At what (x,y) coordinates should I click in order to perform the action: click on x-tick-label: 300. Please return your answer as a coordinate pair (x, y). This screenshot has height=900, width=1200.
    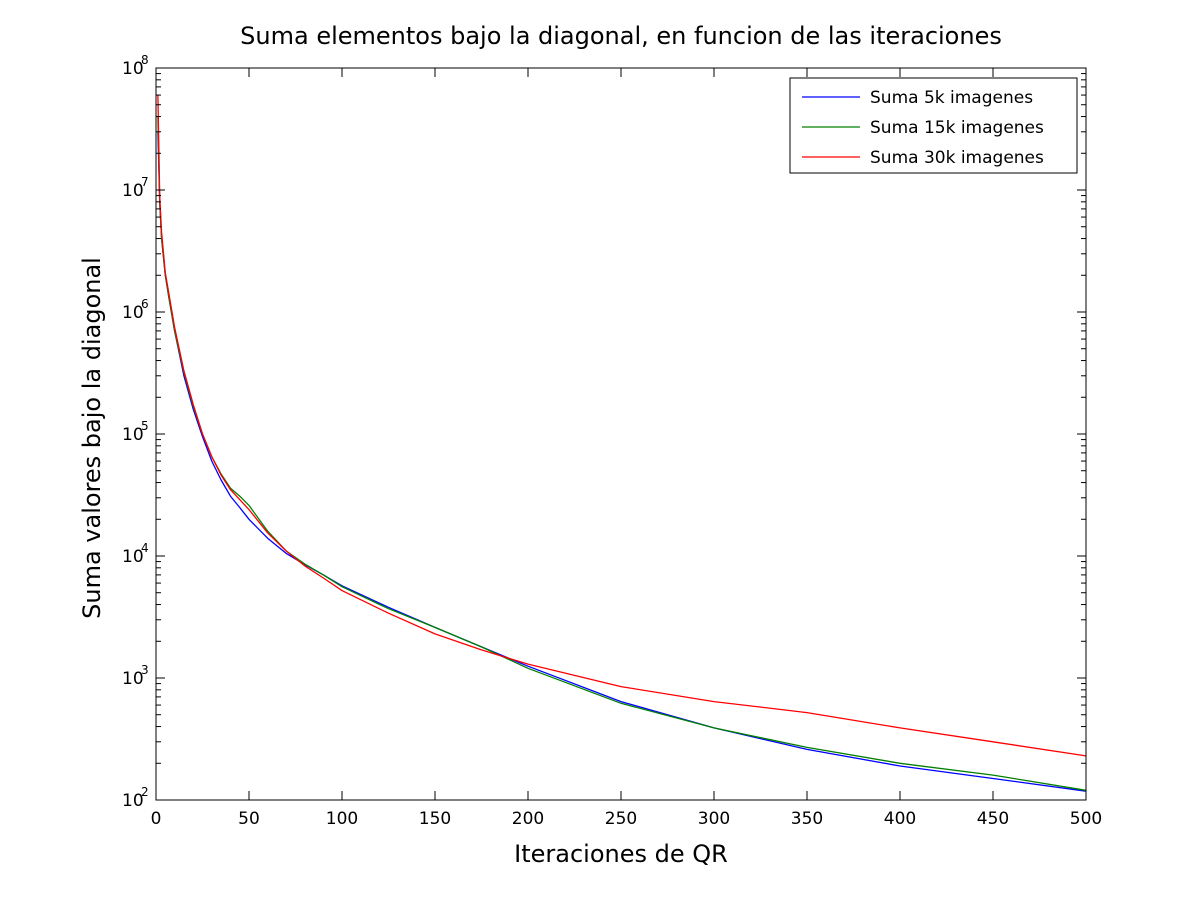
    Looking at the image, I should click on (714, 819).